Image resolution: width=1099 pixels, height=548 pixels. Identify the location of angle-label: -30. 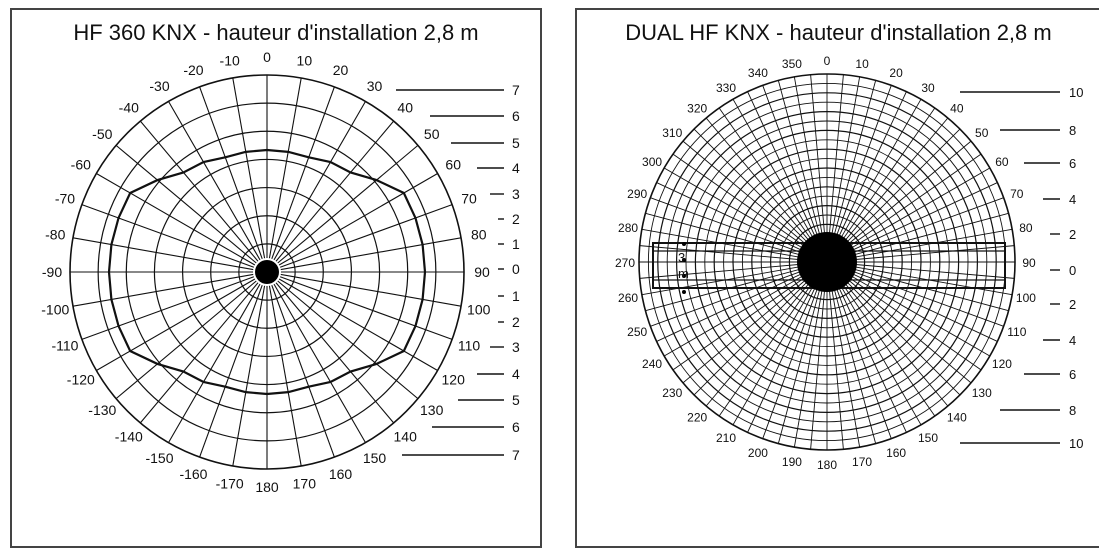
(159, 86).